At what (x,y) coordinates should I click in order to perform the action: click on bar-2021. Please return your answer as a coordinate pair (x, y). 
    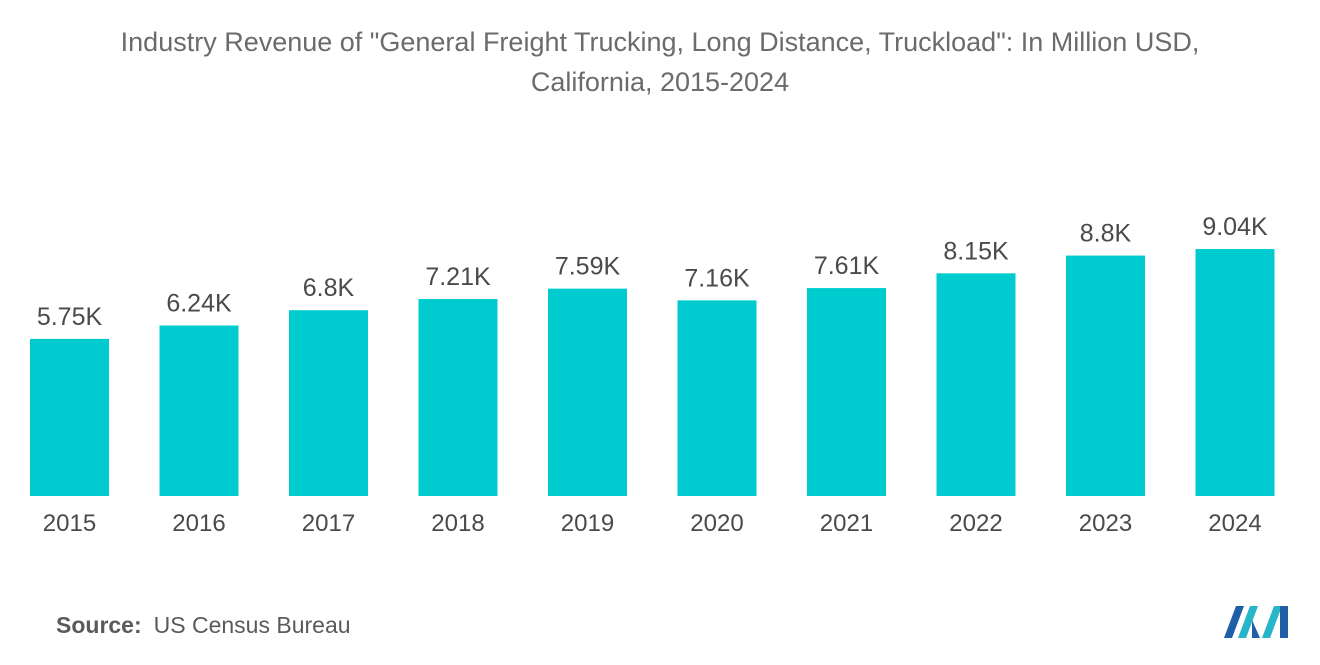
    Looking at the image, I should click on (846, 392).